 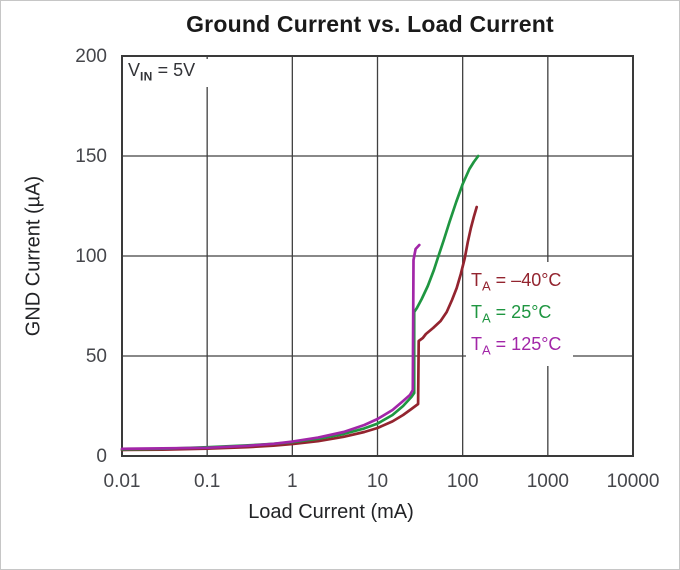 I want to click on svg-text: 0.1, so click(x=207, y=481).